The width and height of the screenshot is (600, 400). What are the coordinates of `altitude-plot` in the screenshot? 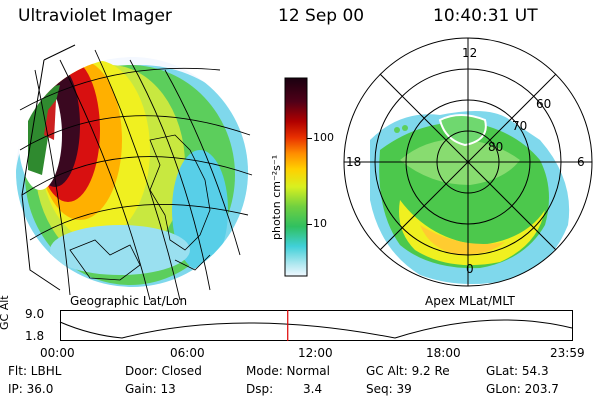 It's located at (316, 325).